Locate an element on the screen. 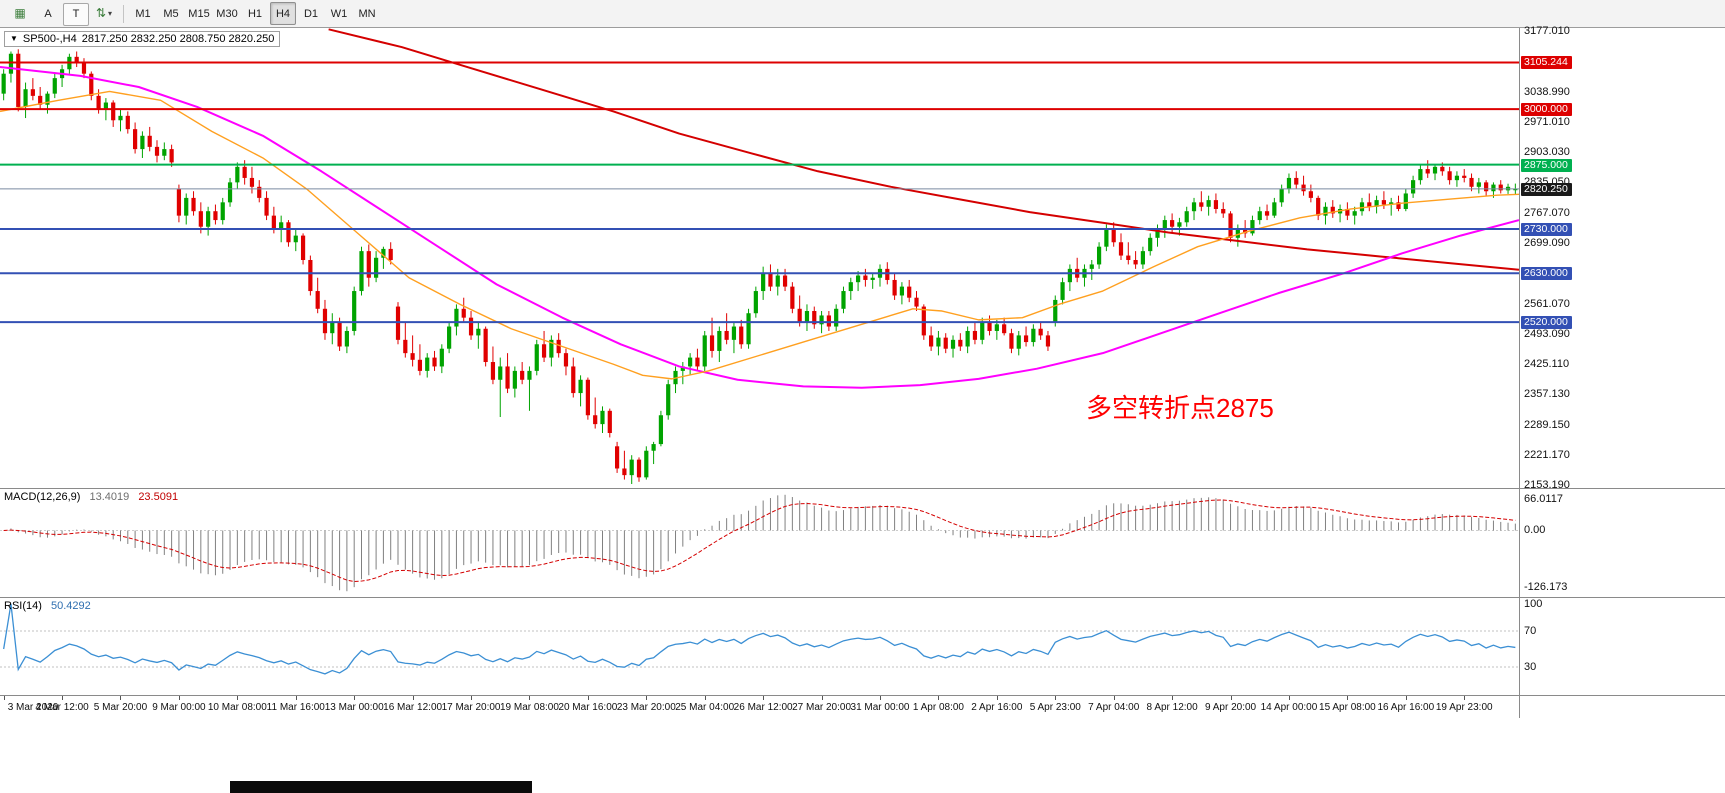 Image resolution: width=1725 pixels, height=793 pixels. toolbar-button-button-t: T is located at coordinates (76, 14).